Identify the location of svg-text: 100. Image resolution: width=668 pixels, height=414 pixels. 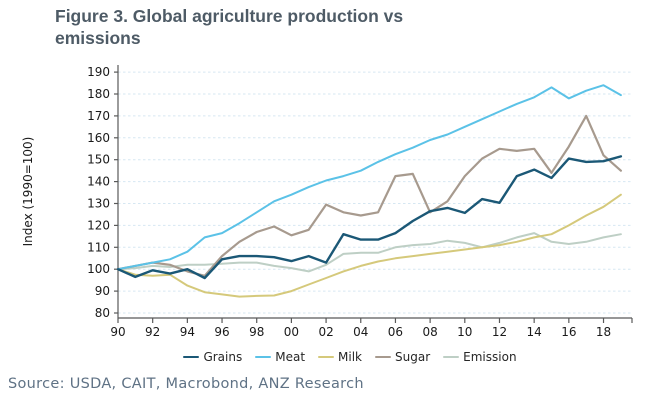
(98, 269).